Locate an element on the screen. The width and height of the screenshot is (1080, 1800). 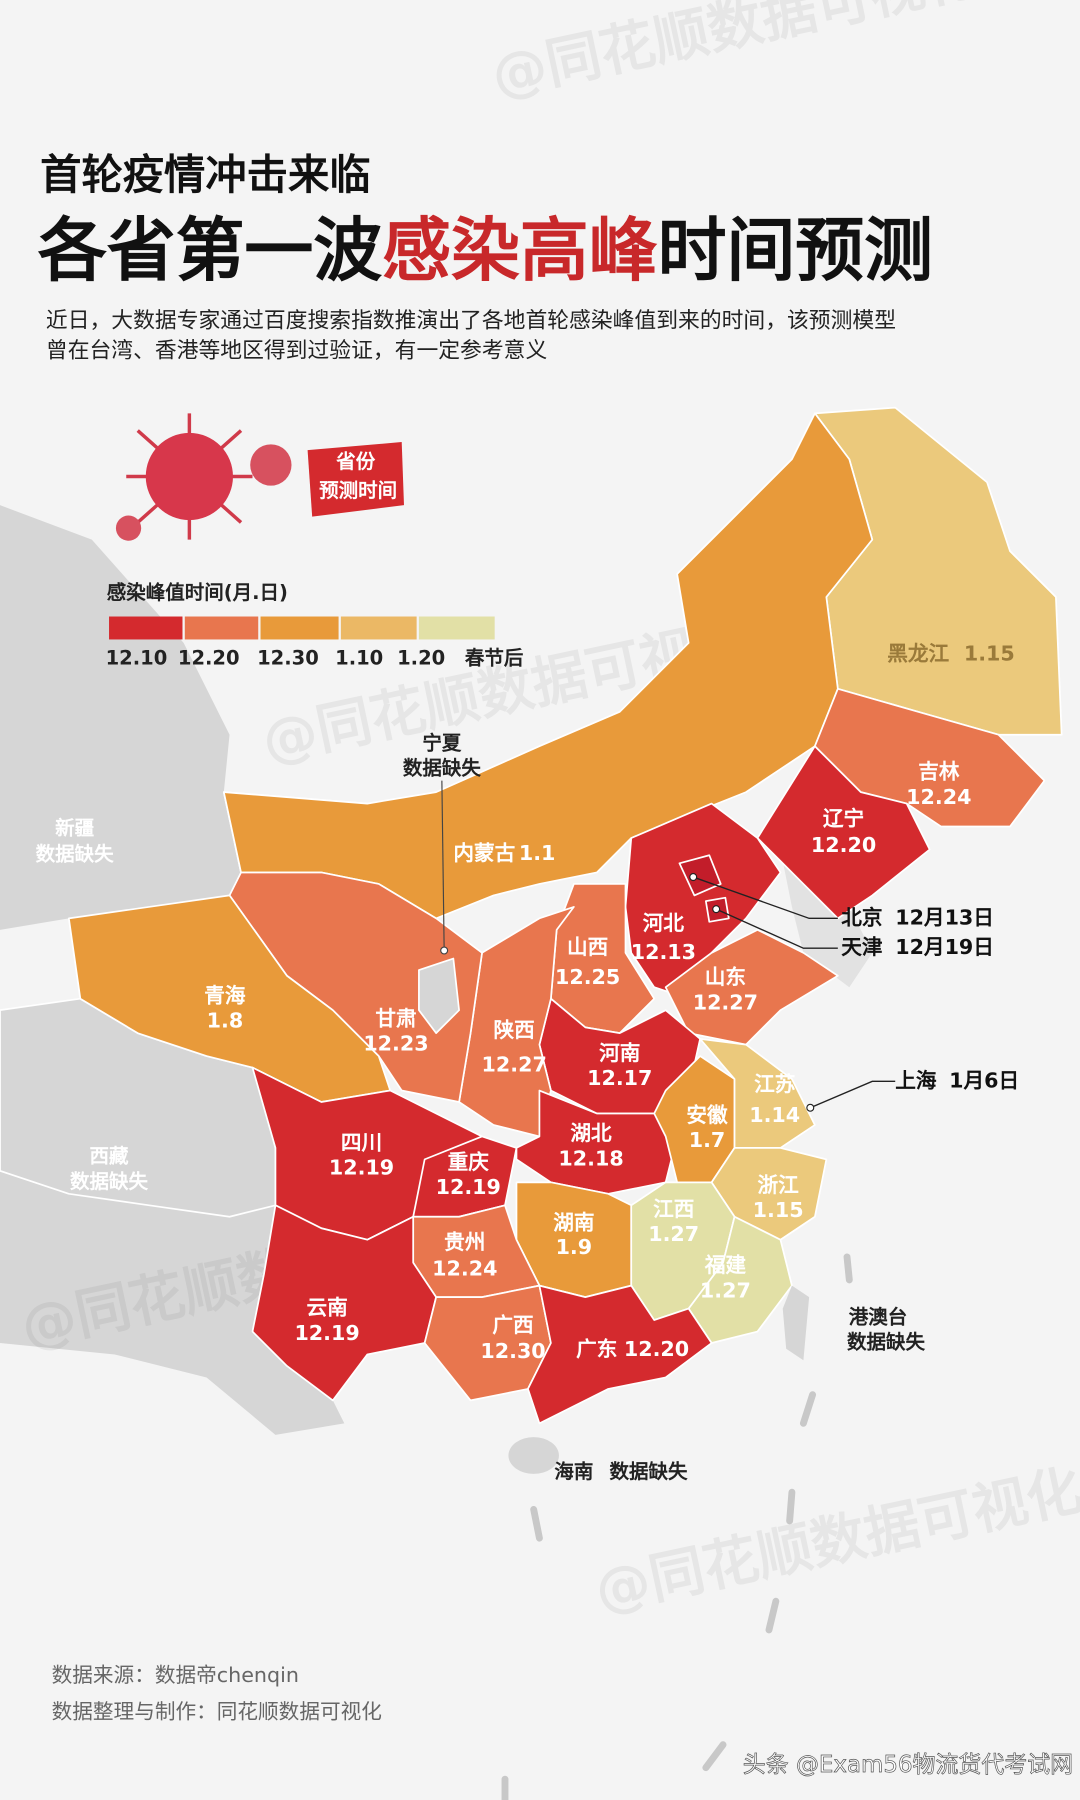
platform-watermark: 头条 @Exam56物流货代考试网 is located at coordinates (908, 1765).